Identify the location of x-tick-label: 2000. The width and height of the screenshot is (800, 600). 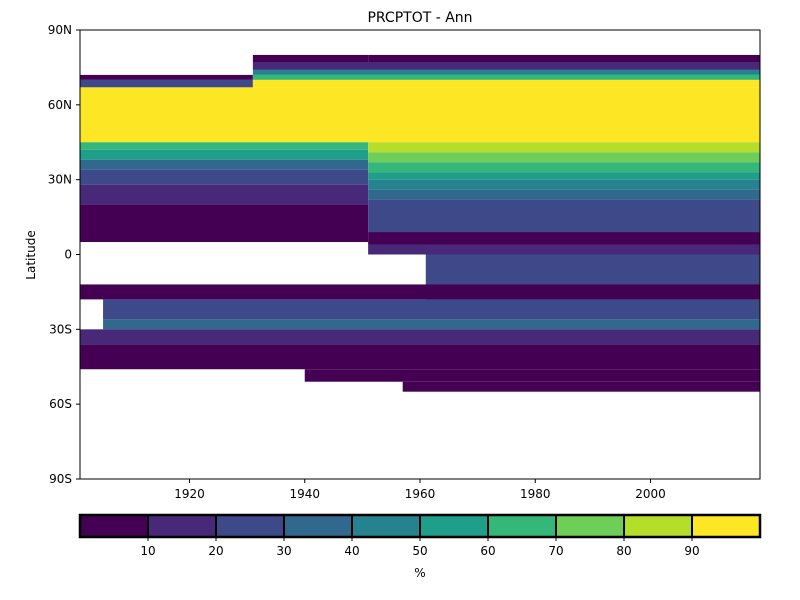
(650, 494).